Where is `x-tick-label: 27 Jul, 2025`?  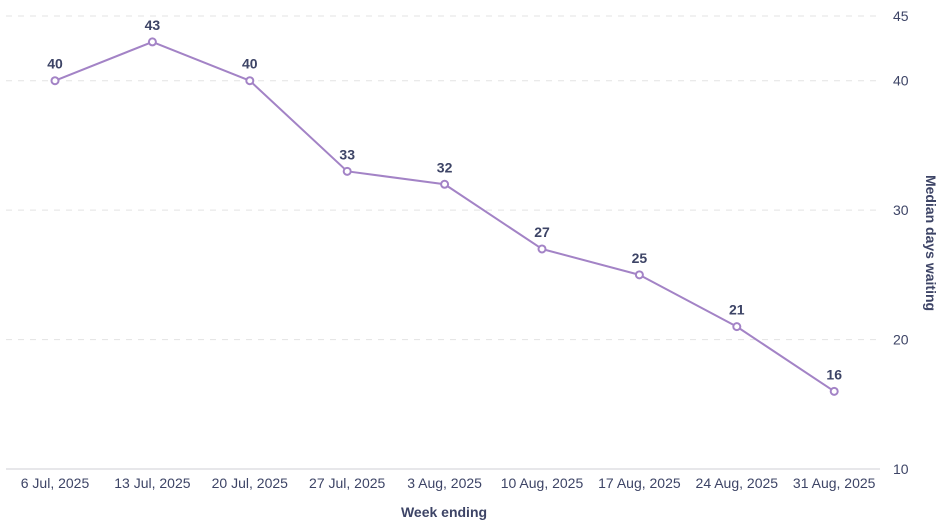
x-tick-label: 27 Jul, 2025 is located at coordinates (347, 483).